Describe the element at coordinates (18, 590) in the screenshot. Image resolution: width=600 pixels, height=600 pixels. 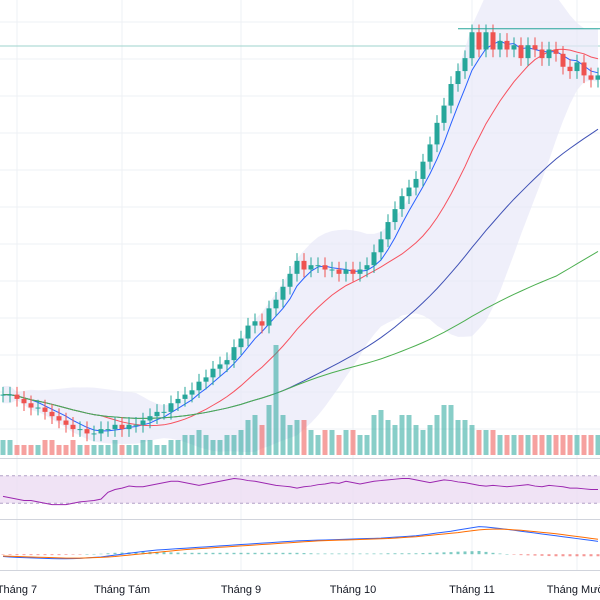
I see `x-tick-label: Tháng 7` at that location.